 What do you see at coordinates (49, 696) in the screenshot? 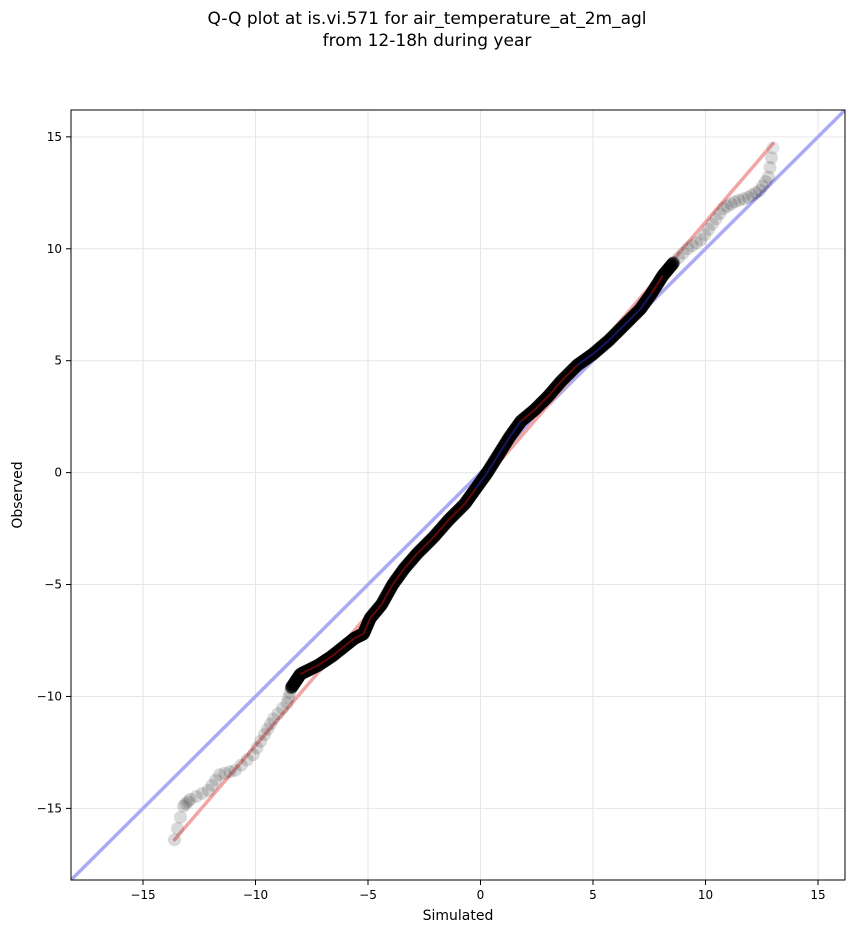
I see `y-tick-label: −10` at bounding box center [49, 696].